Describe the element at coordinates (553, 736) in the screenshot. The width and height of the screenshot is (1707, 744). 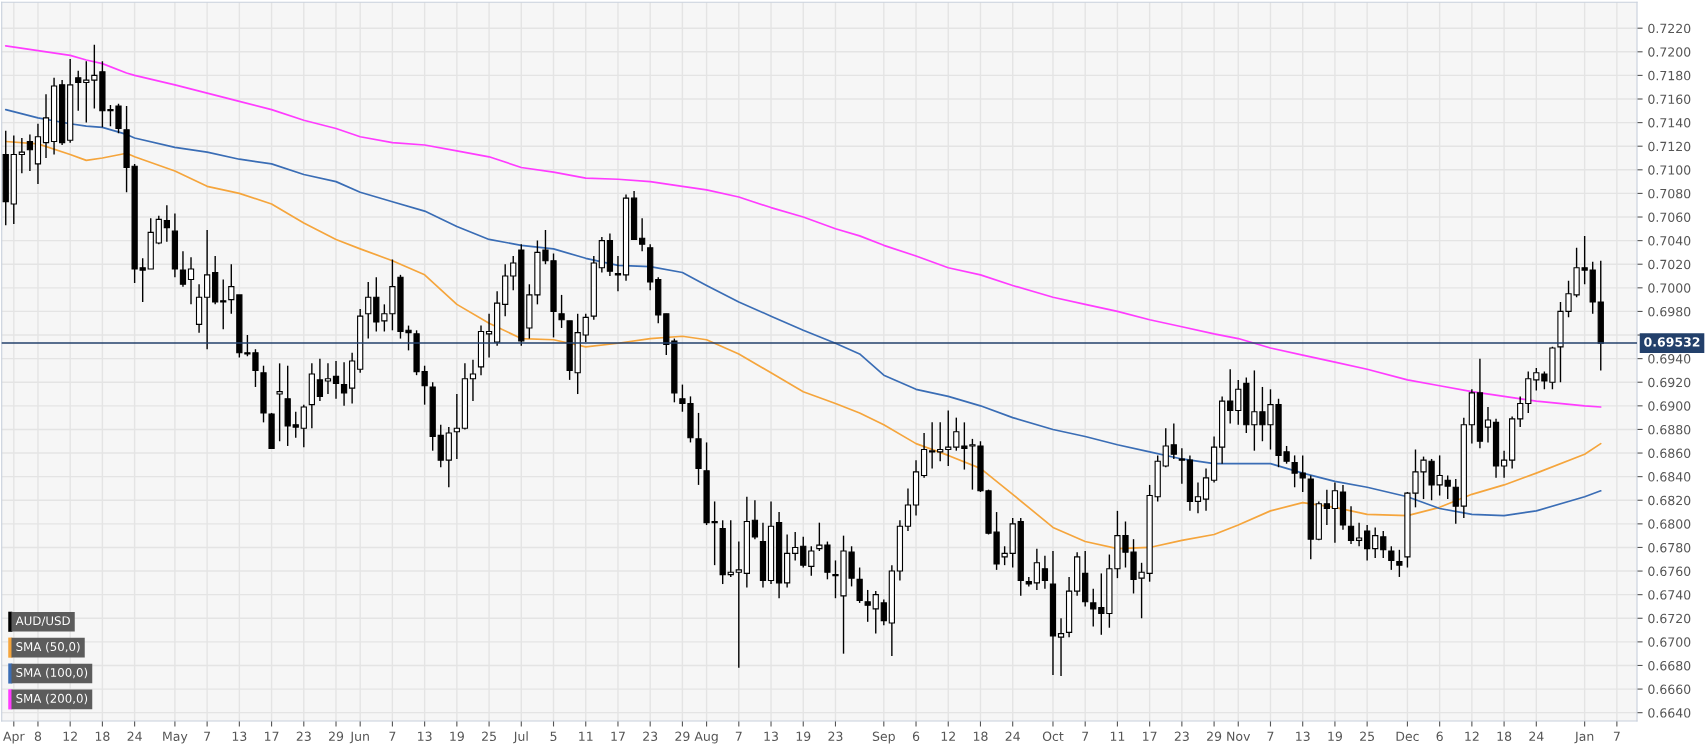
I see `x-tick-label: 5` at that location.